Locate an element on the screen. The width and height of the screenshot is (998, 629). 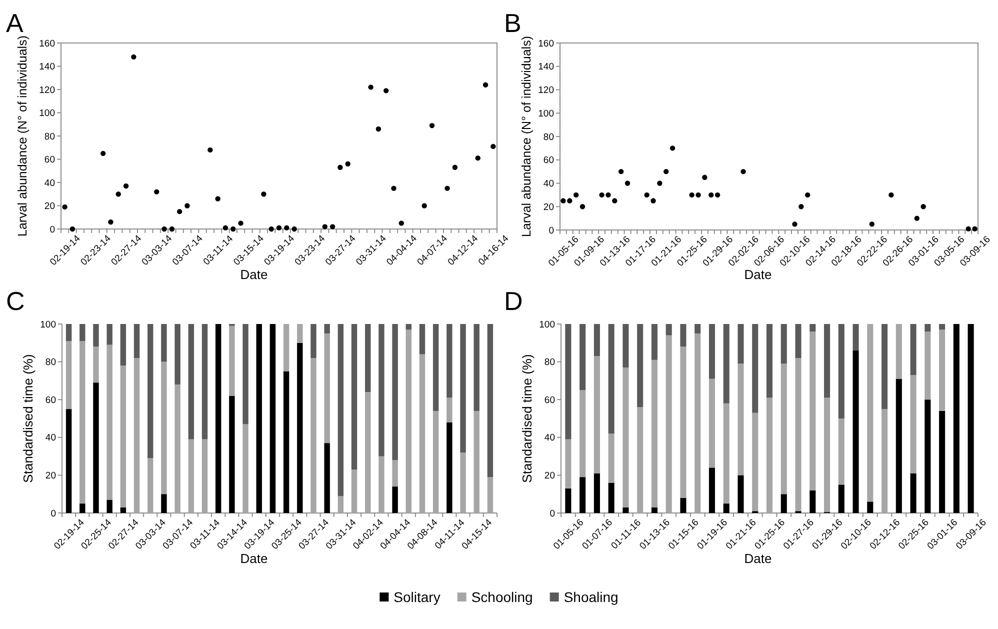
y-tick-label: 140 is located at coordinates (47, 67).